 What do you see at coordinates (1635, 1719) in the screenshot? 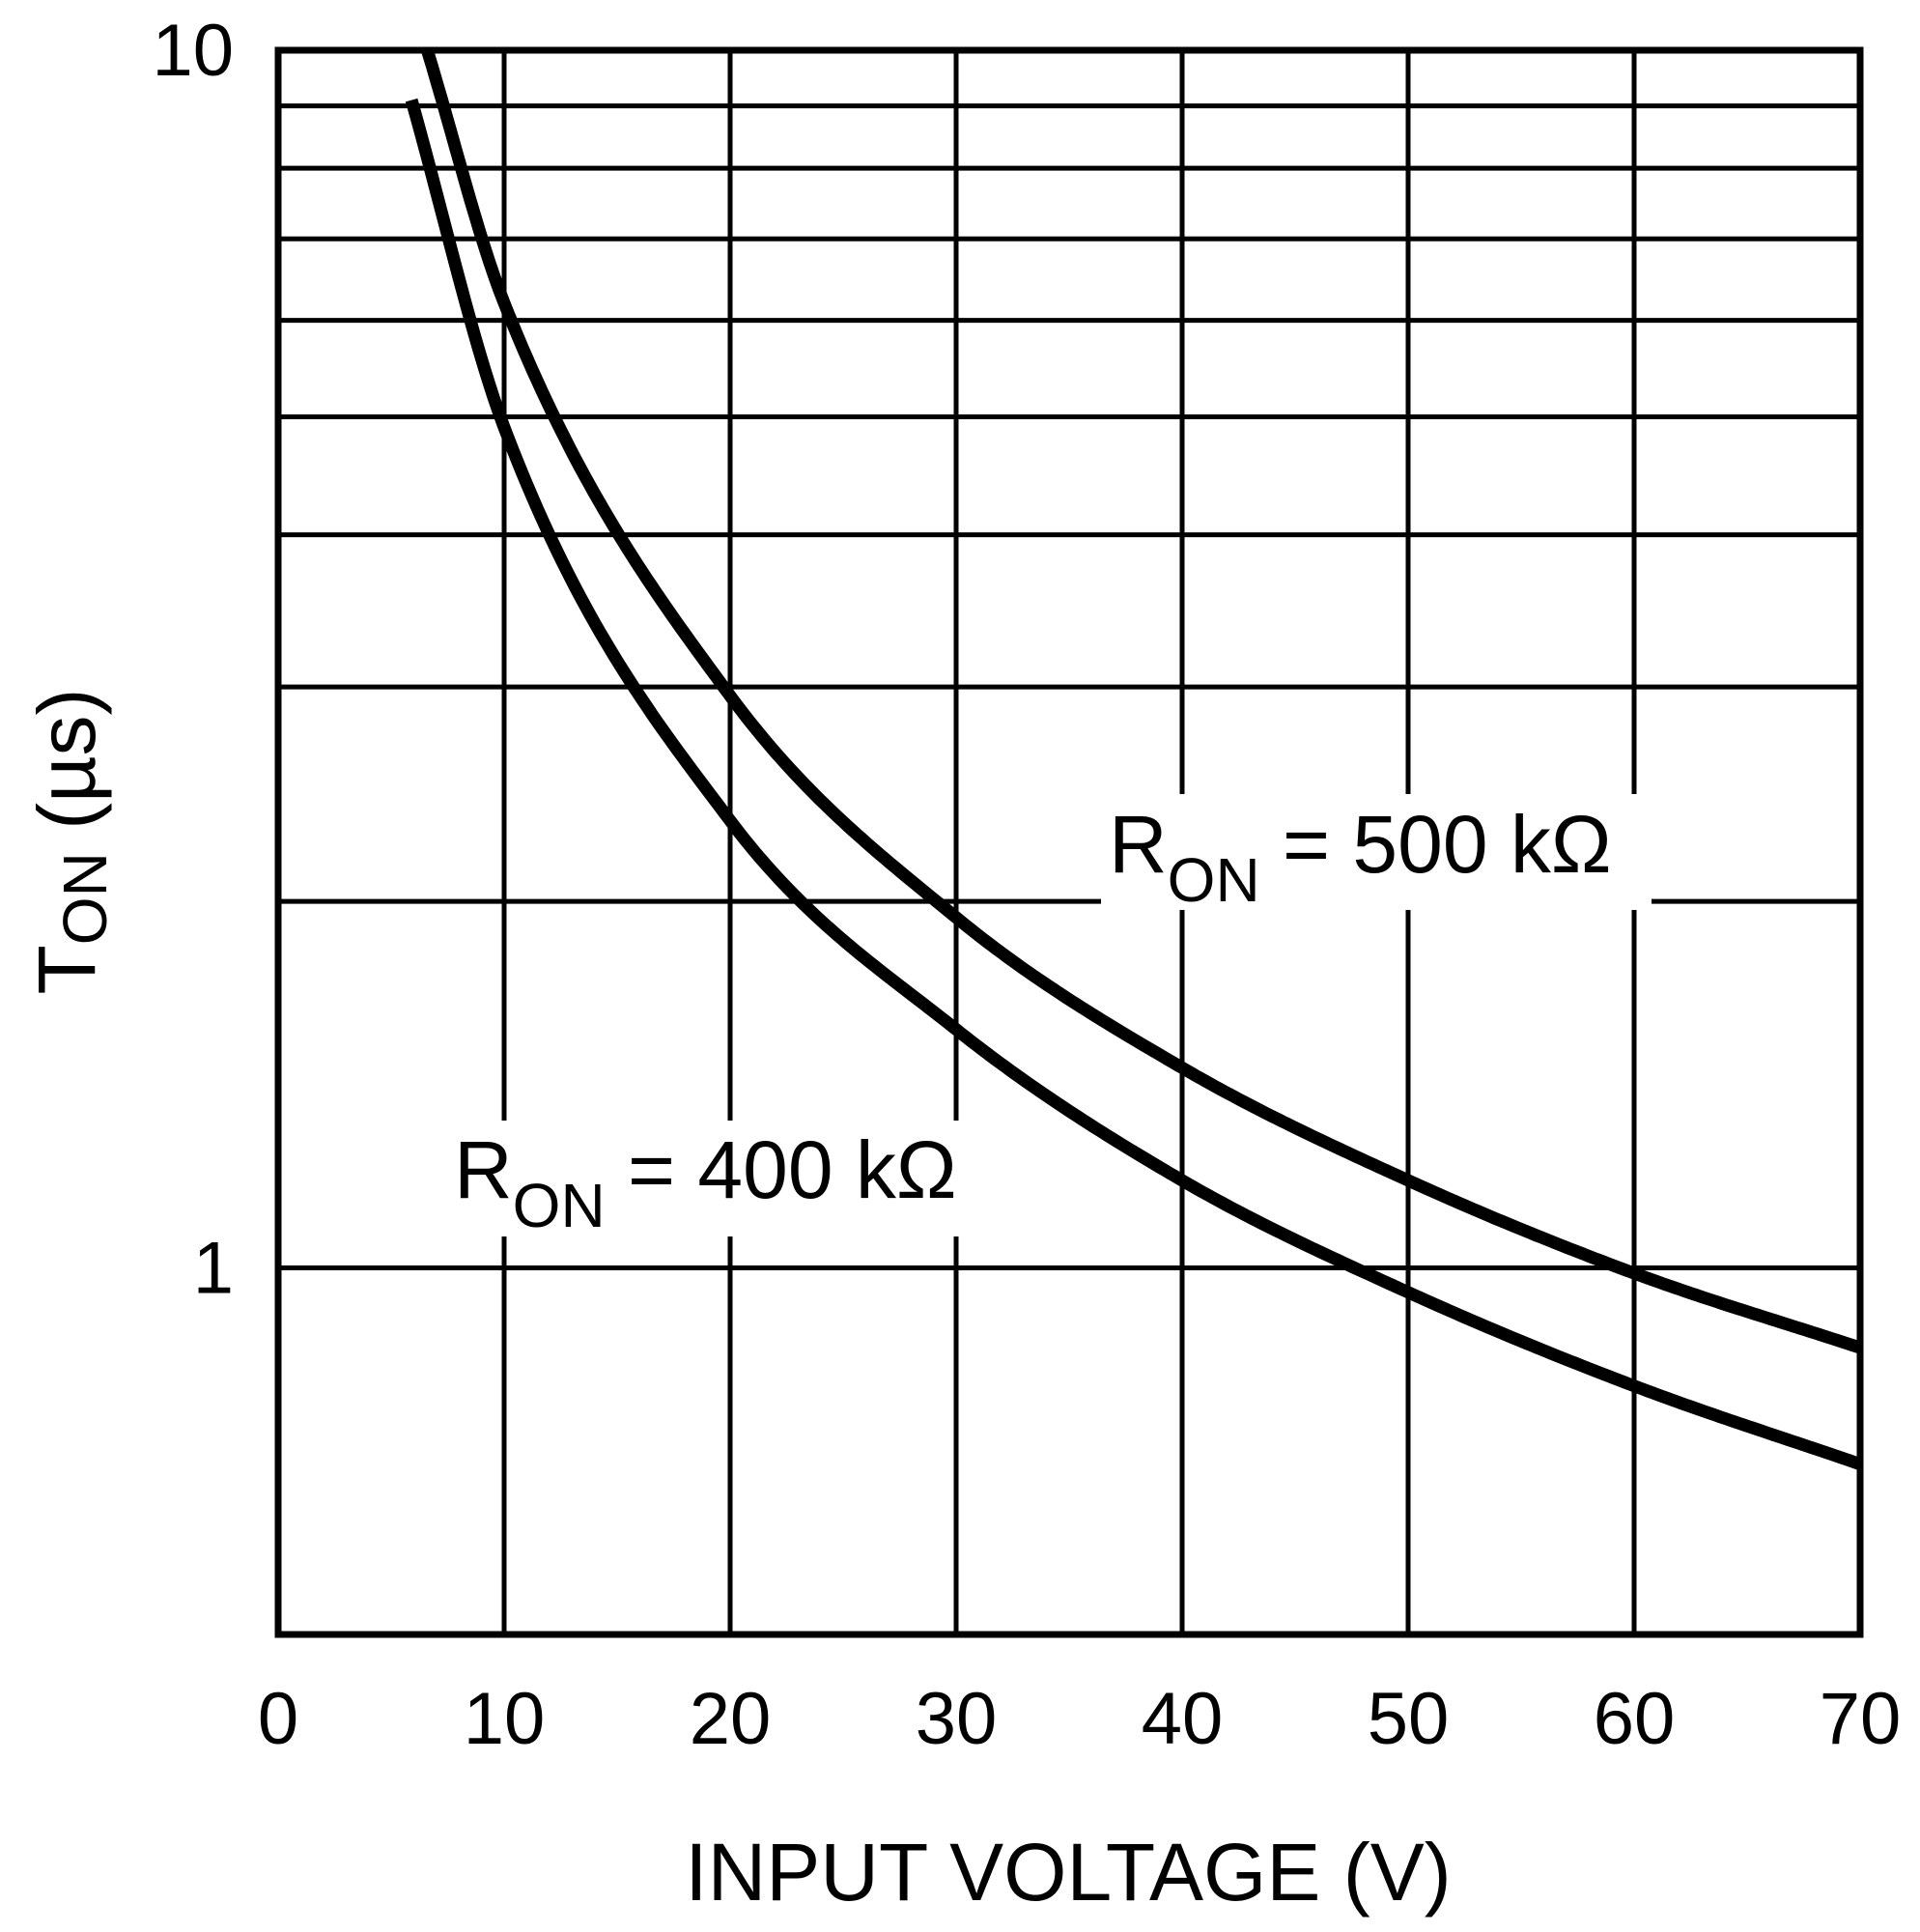
I see `x-tick-label: 60` at bounding box center [1635, 1719].